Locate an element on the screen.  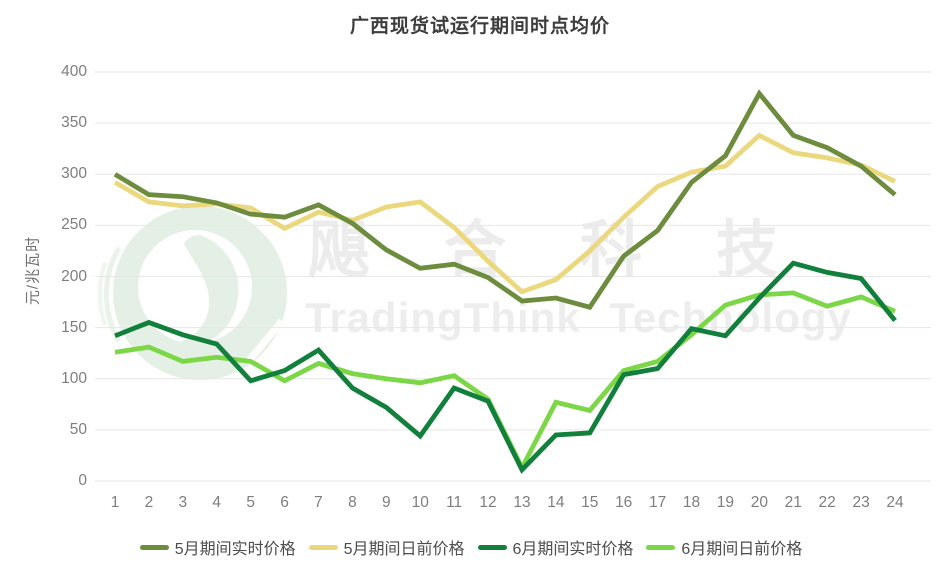
x-tick-label-4: 4 is located at coordinates (217, 502).